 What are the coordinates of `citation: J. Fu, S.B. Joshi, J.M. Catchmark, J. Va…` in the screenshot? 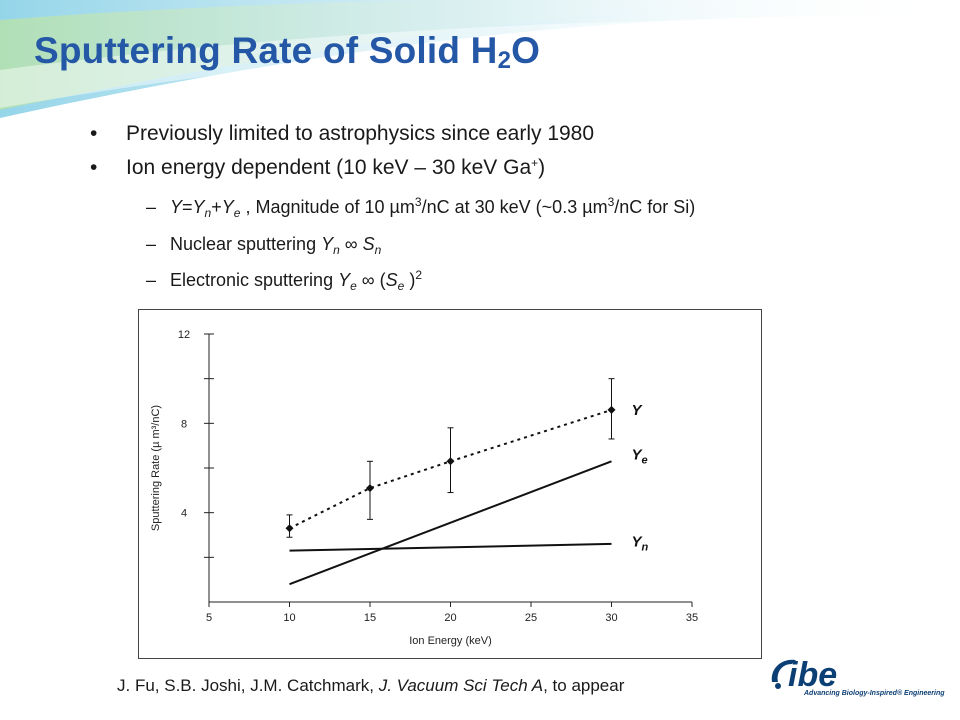 It's located at (371, 685).